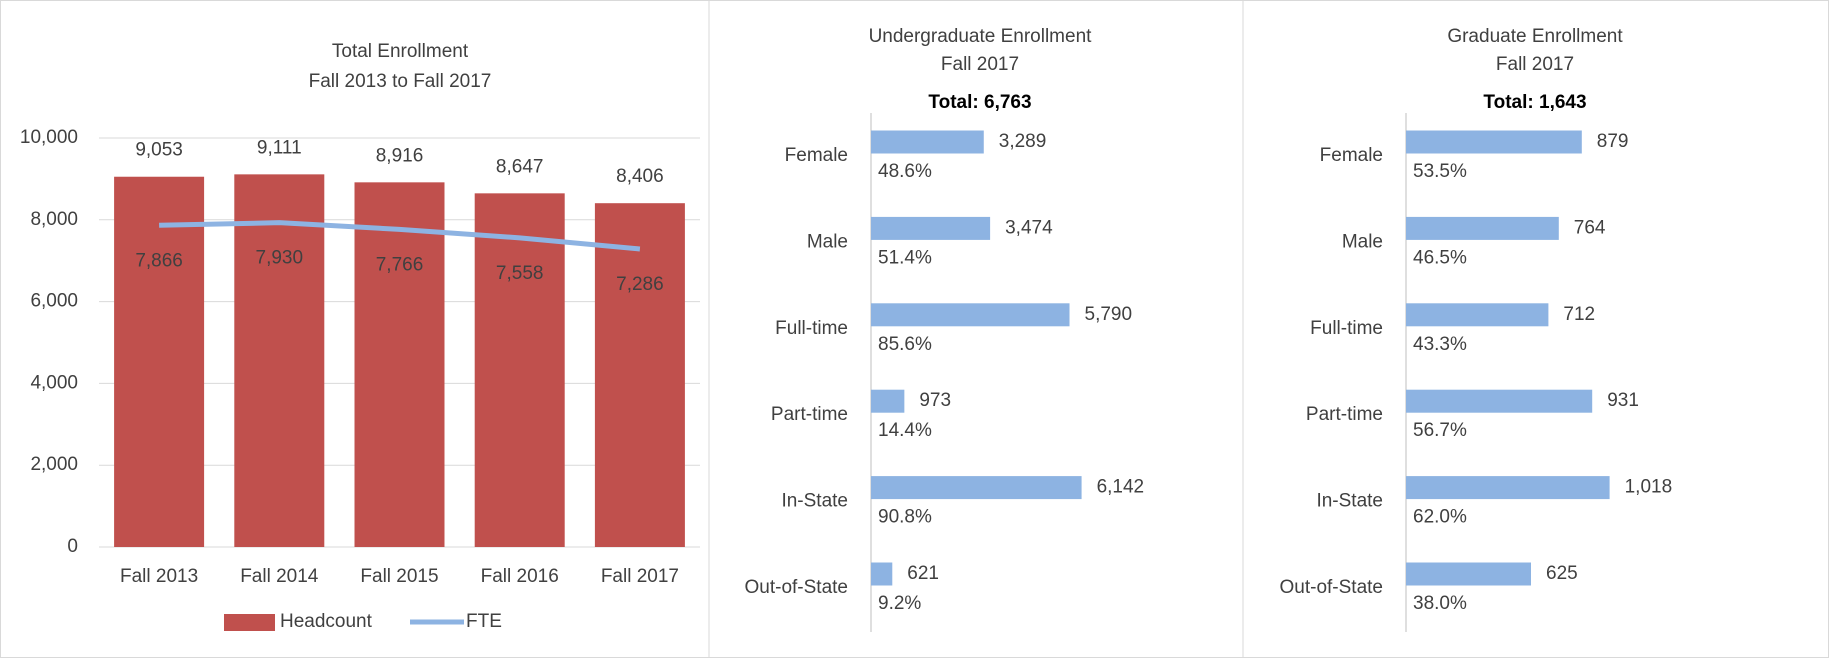 The image size is (1829, 658). Describe the element at coordinates (54, 301) in the screenshot. I see `y-tick-label: 6,000` at that location.